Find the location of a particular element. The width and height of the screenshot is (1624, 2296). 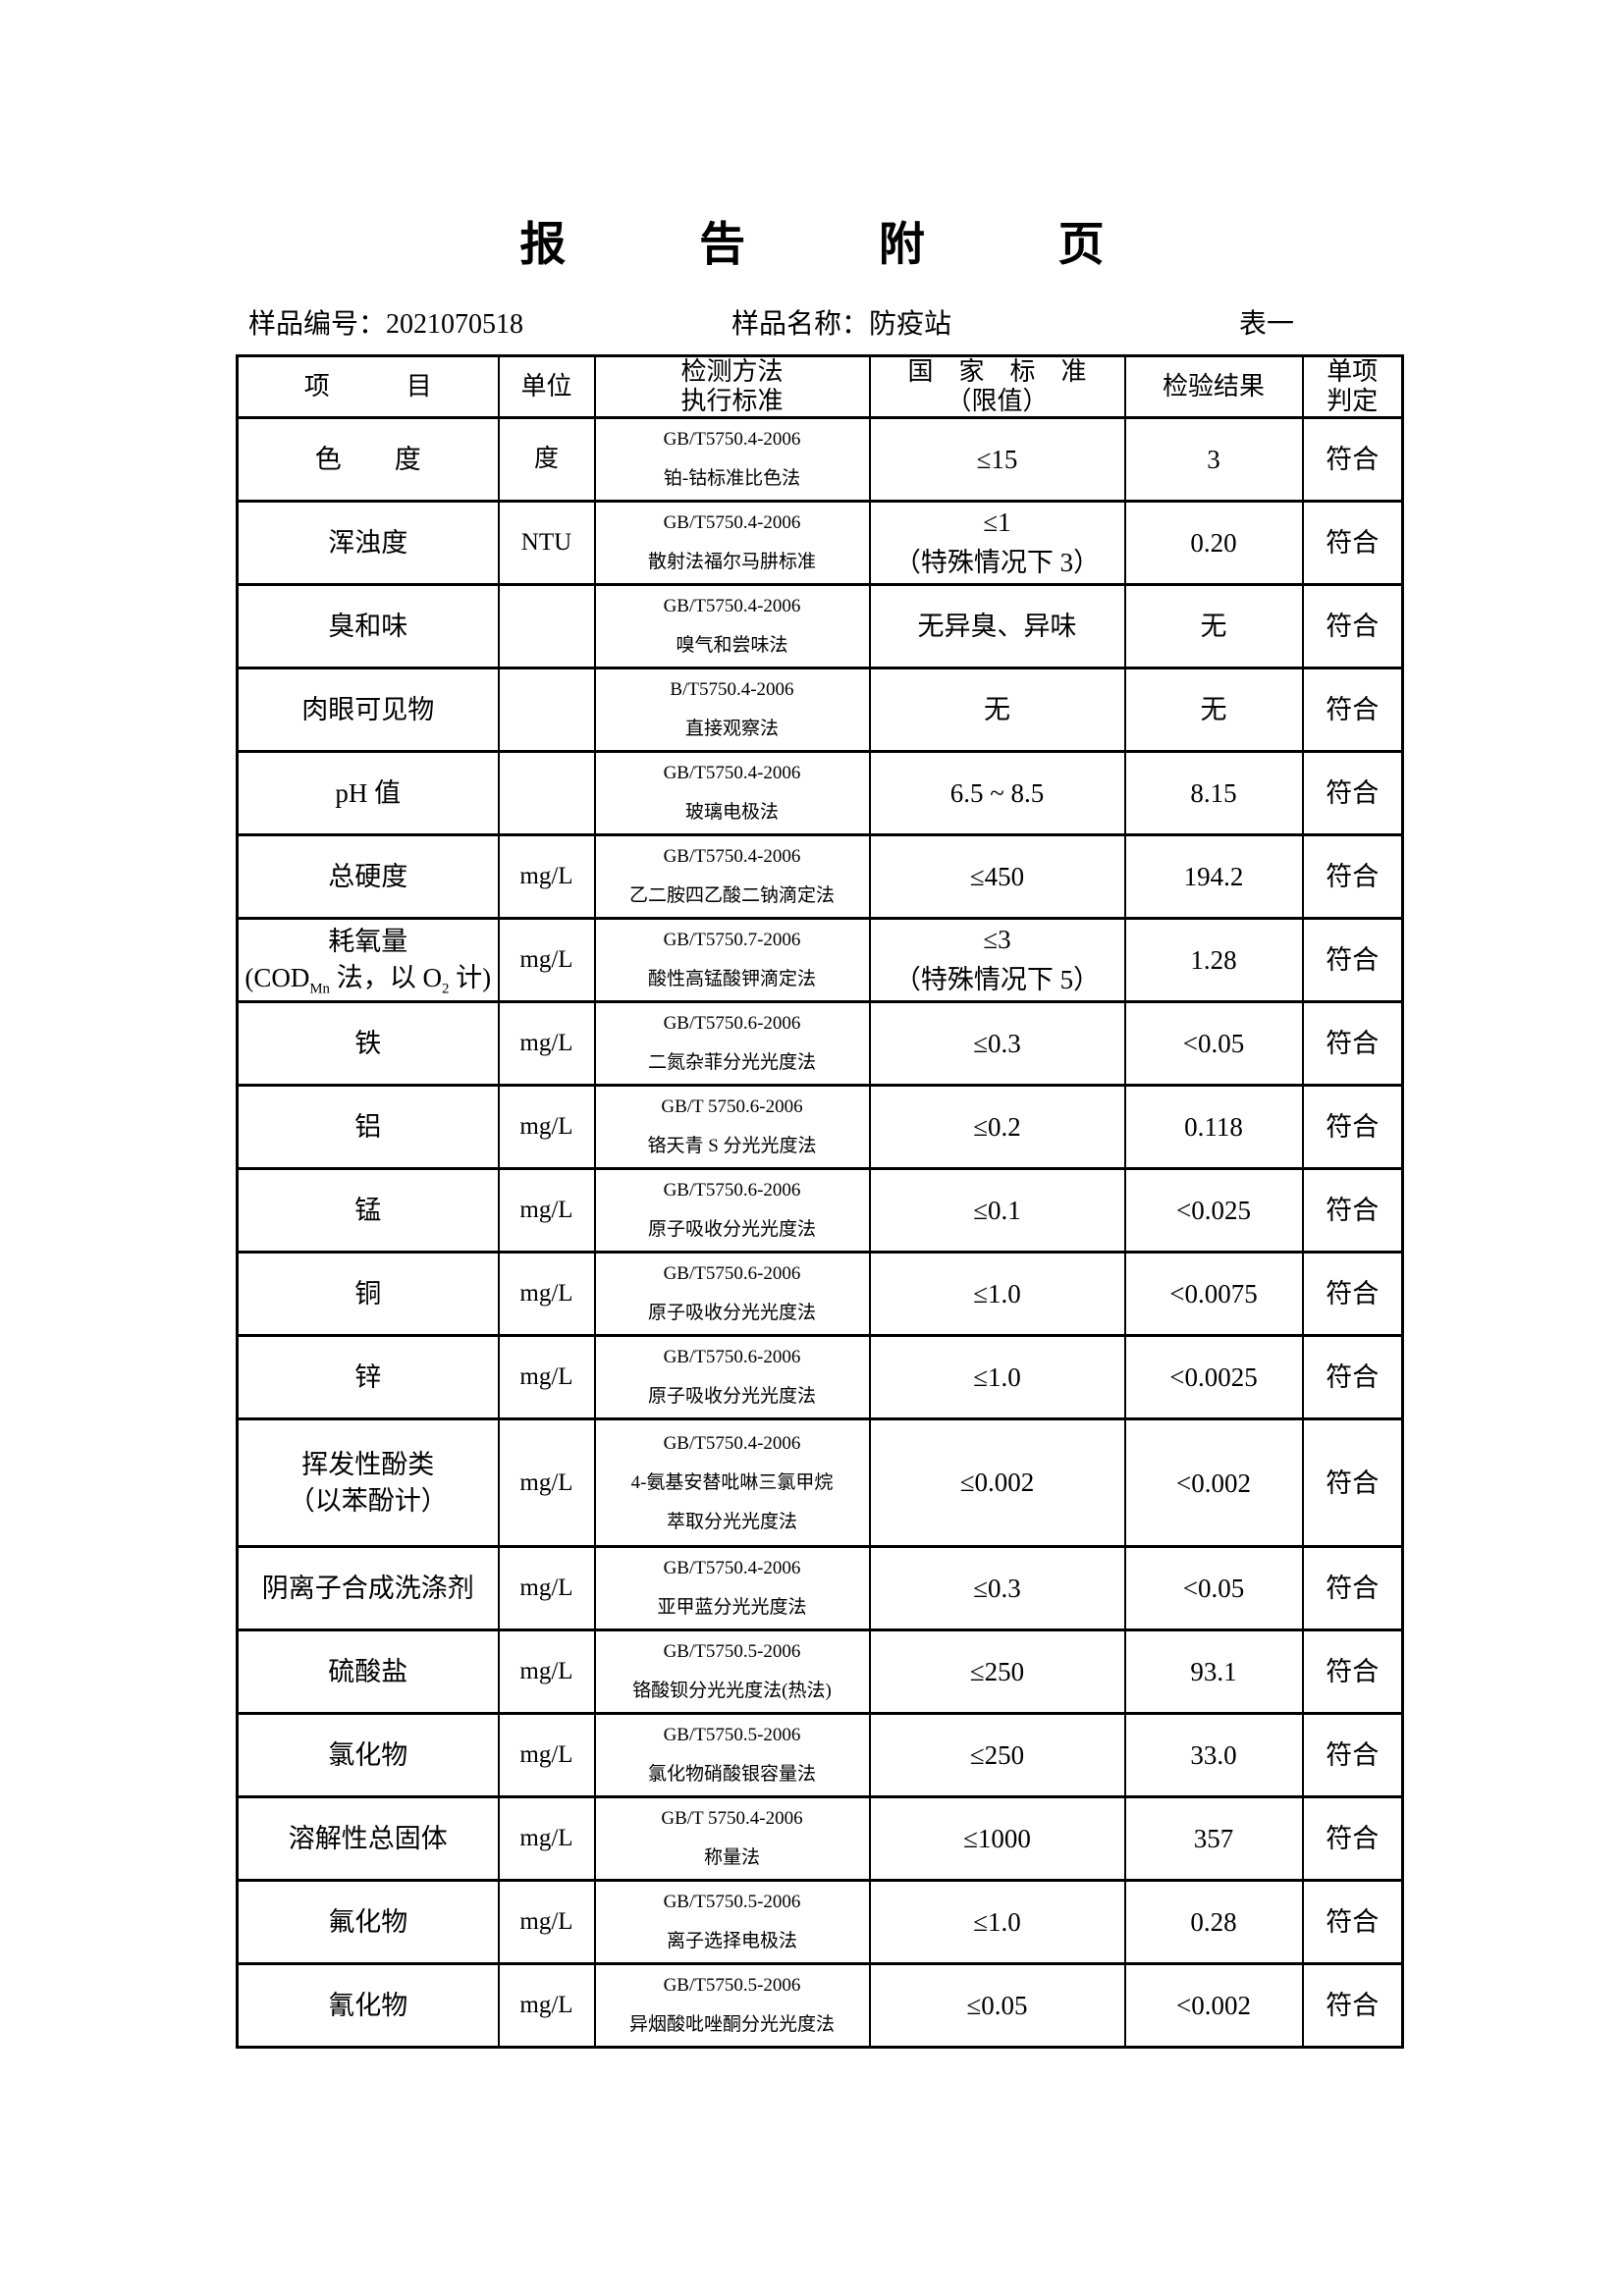

header-result: 检验结果 is located at coordinates (1213, 386).